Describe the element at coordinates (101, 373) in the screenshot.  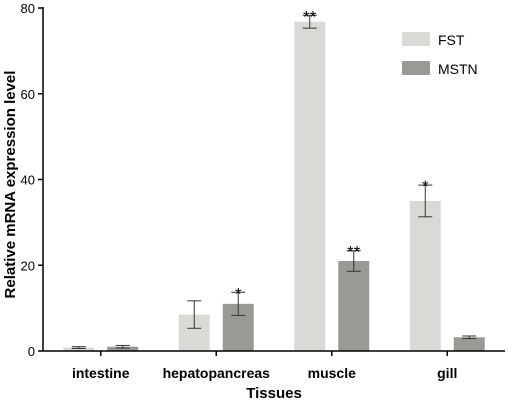
I see `x-category-label: intestine` at that location.